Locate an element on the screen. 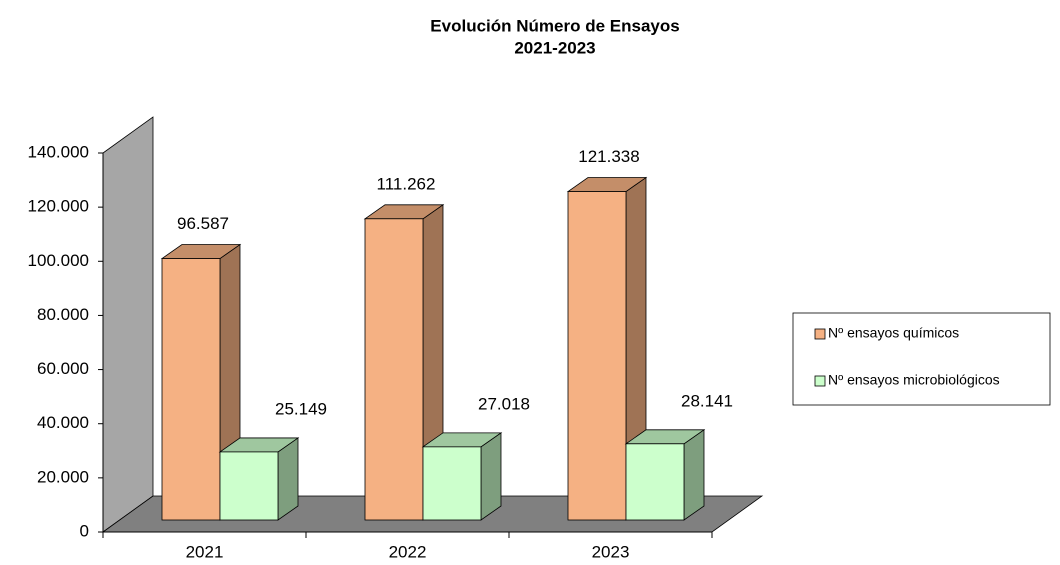 This screenshot has width=1060, height=565. x-tick-label: 2023 is located at coordinates (611, 551).